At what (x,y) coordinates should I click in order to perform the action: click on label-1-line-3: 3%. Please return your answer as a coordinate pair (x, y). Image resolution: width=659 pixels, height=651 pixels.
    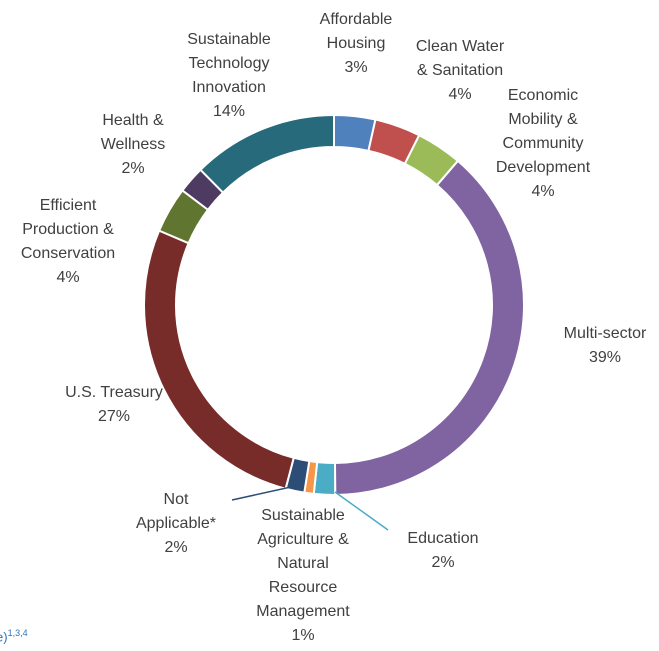
    Looking at the image, I should click on (355, 67).